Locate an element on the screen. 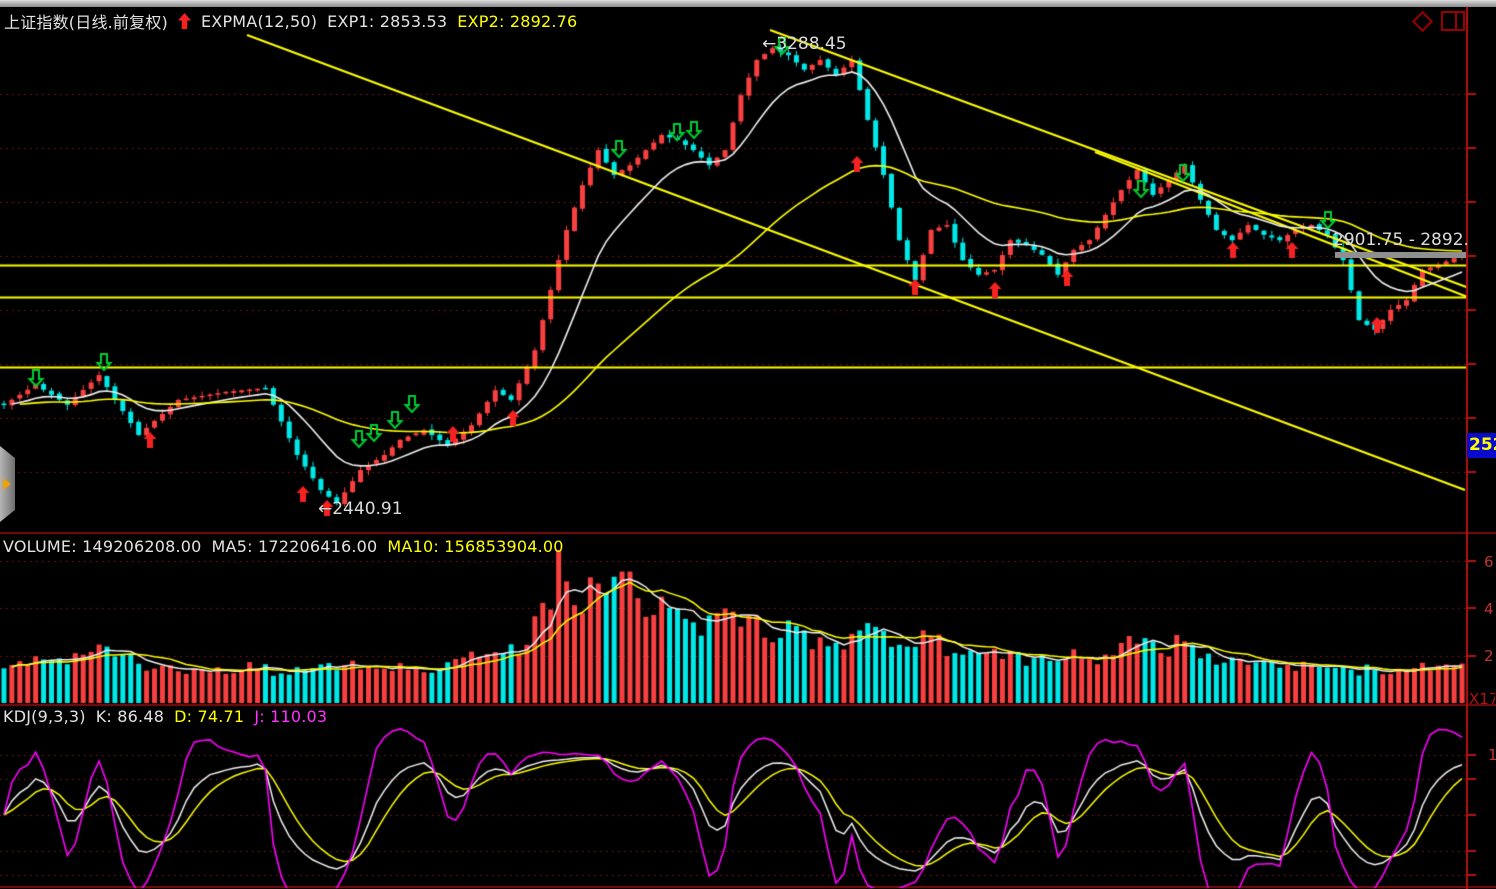 Image resolution: width=1496 pixels, height=889 pixels. chart-title: 上证指数(日线.前复权) is located at coordinates (86, 22).